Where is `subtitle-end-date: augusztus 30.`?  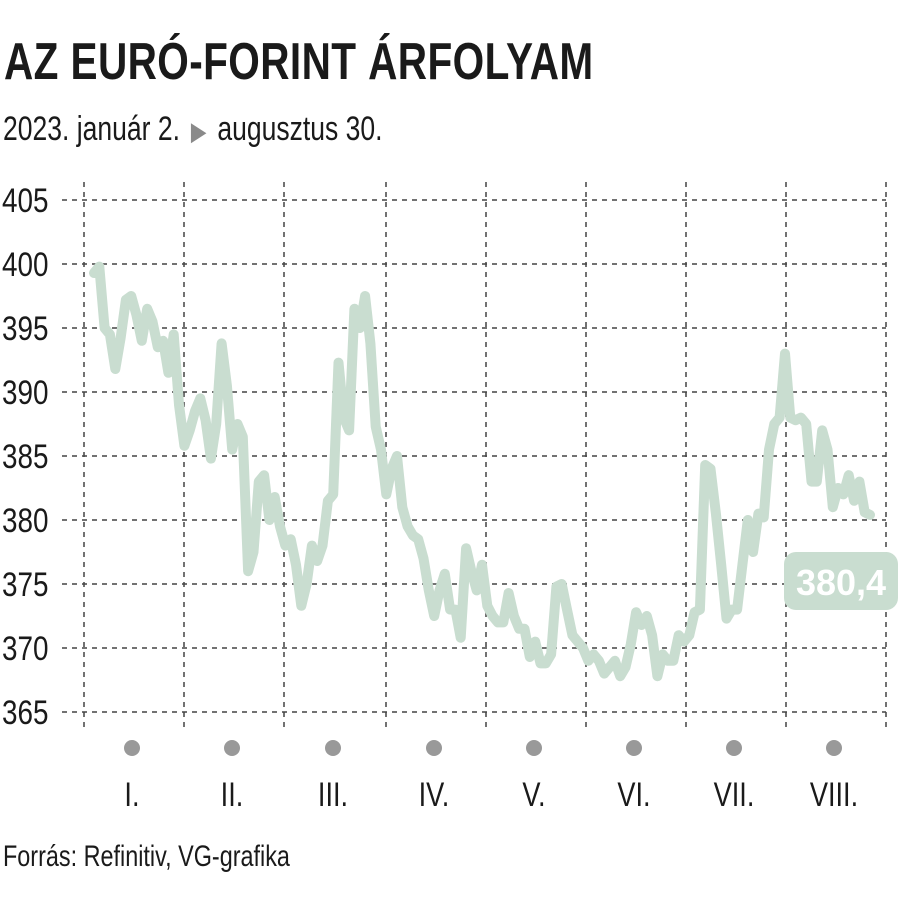 subtitle-end-date: augusztus 30. is located at coordinates (300, 129).